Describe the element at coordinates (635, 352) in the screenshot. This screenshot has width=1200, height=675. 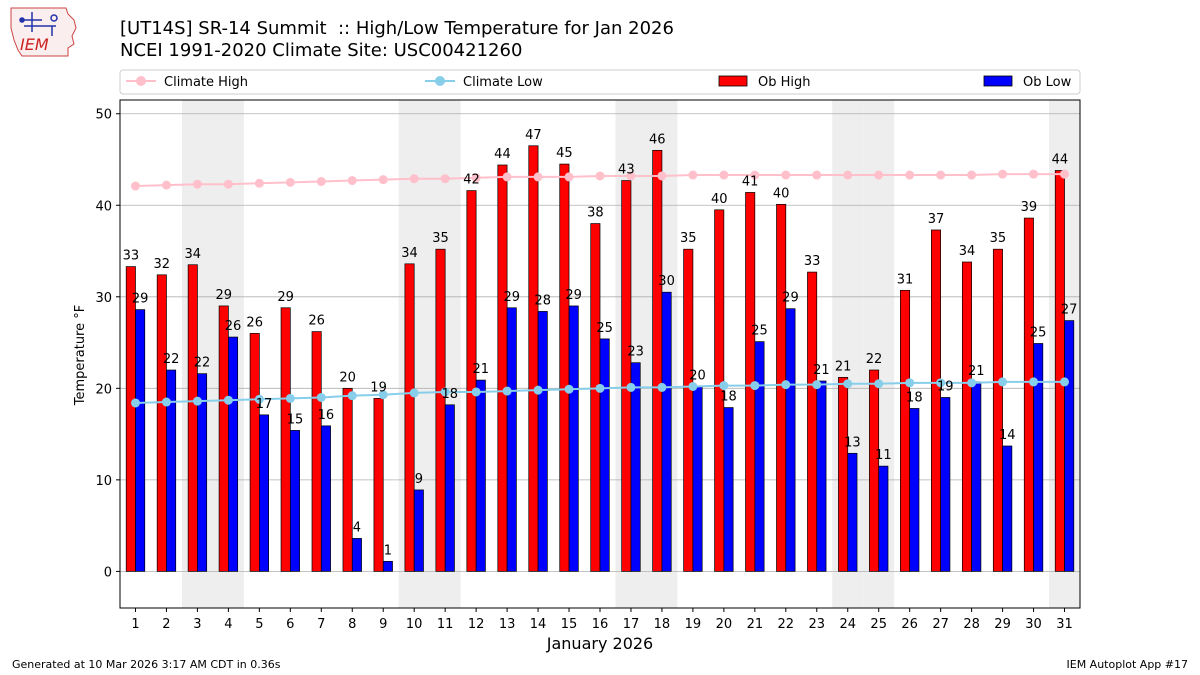
I see `ob-low-label: 23` at that location.